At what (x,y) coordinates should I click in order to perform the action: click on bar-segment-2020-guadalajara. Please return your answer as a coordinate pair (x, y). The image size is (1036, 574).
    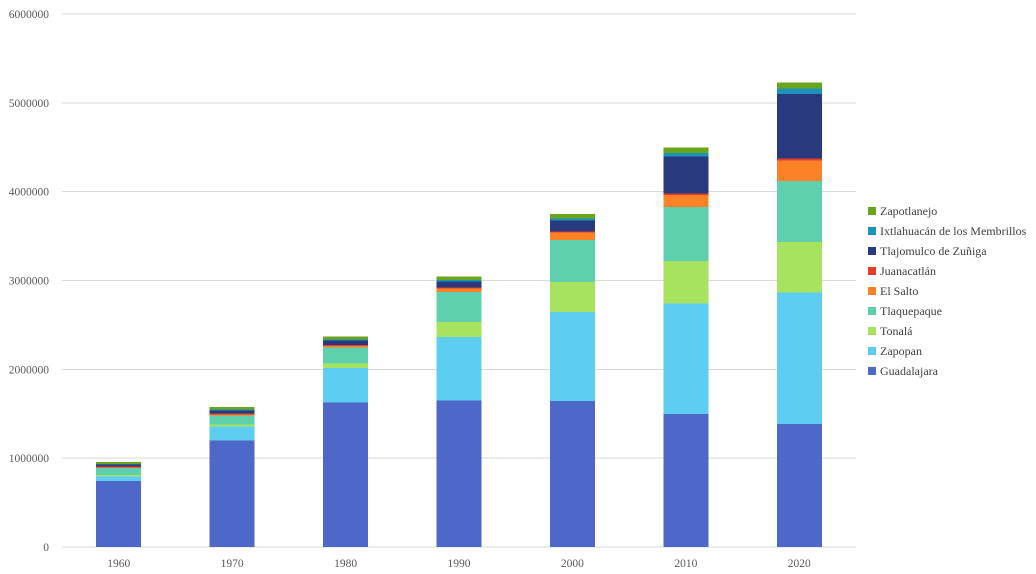
    Looking at the image, I should click on (799, 485).